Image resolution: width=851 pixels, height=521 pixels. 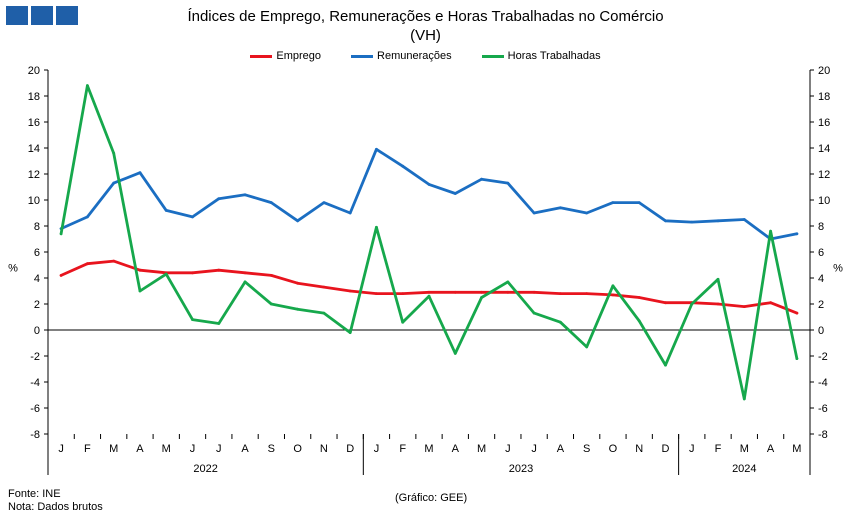 I want to click on footer-notes: Fonte: INE Nota: Dados brutos, so click(x=55, y=501).